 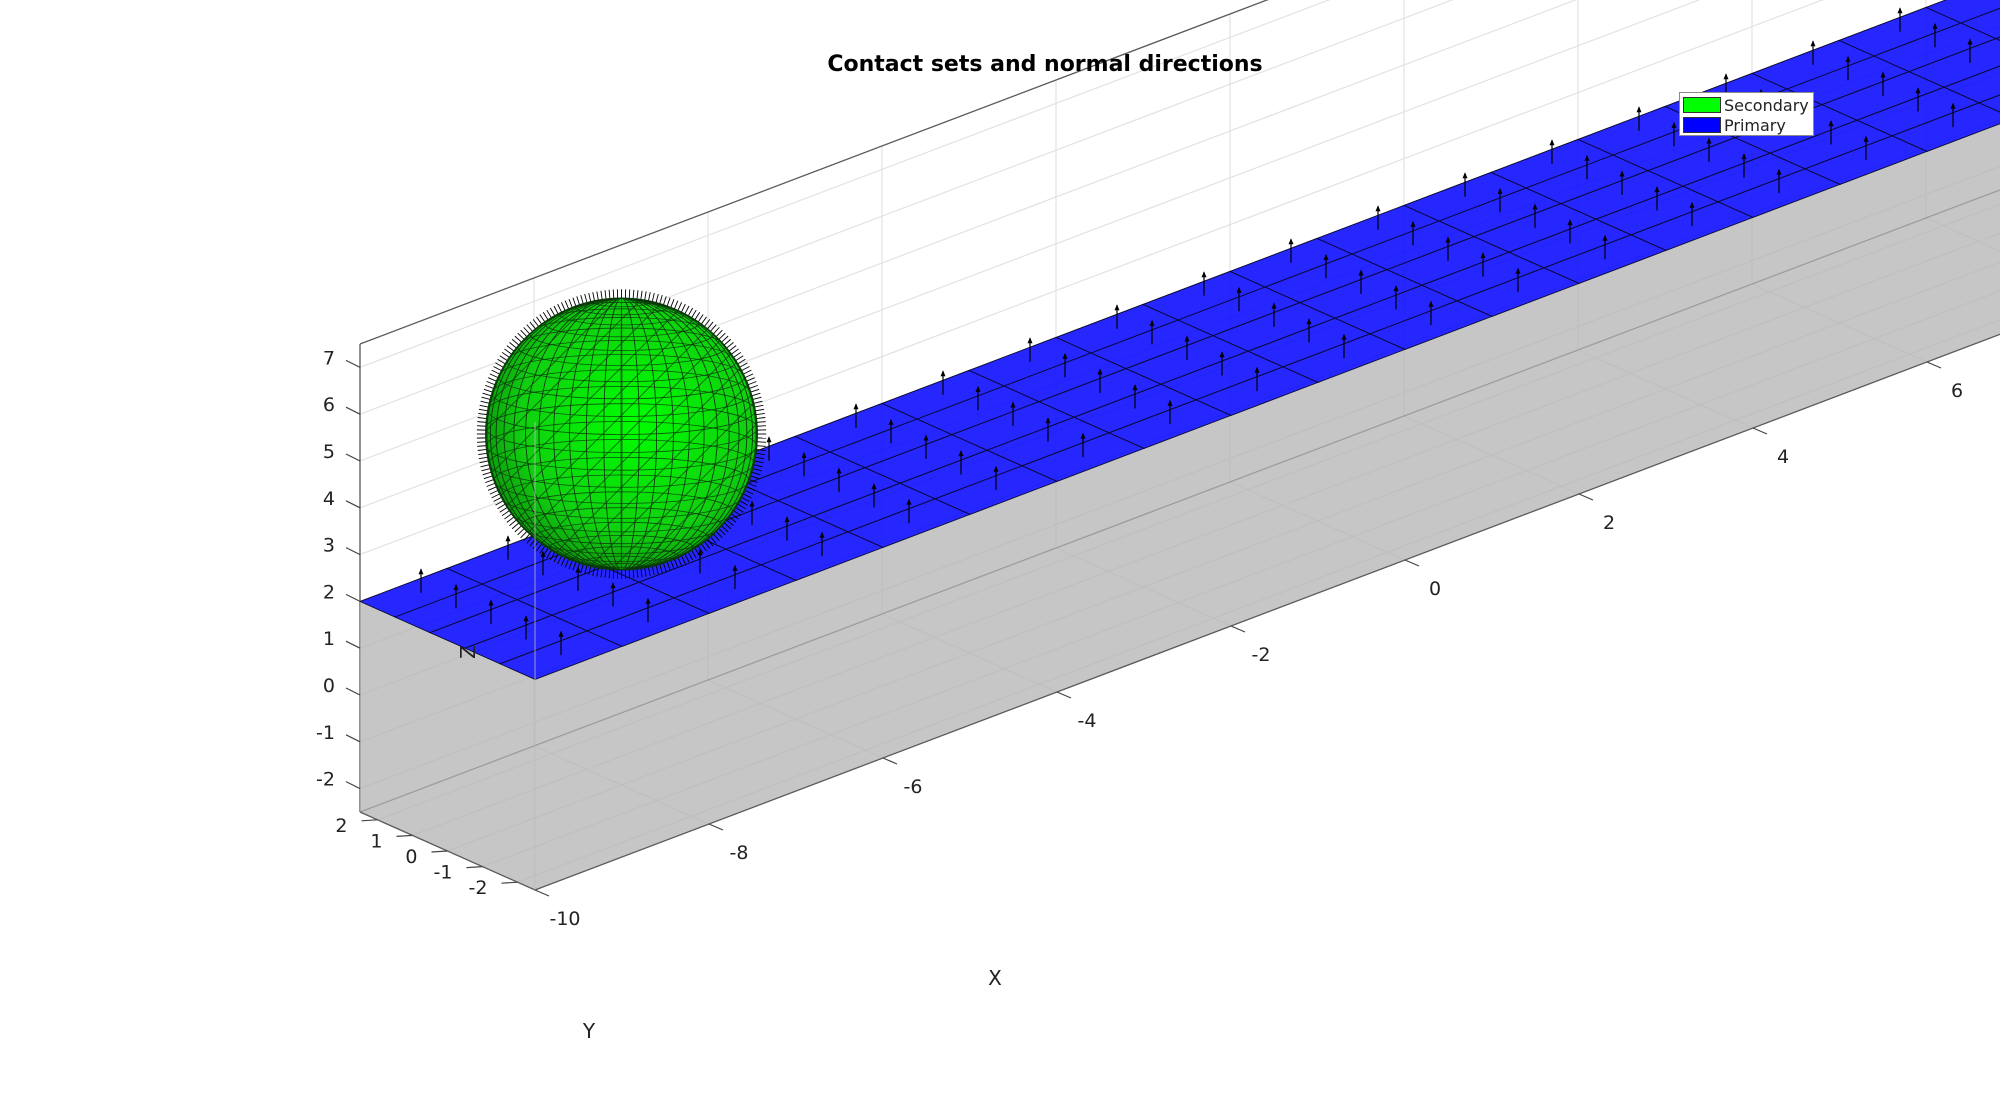 What do you see at coordinates (329, 452) in the screenshot?
I see `z-tick-label: 5` at bounding box center [329, 452].